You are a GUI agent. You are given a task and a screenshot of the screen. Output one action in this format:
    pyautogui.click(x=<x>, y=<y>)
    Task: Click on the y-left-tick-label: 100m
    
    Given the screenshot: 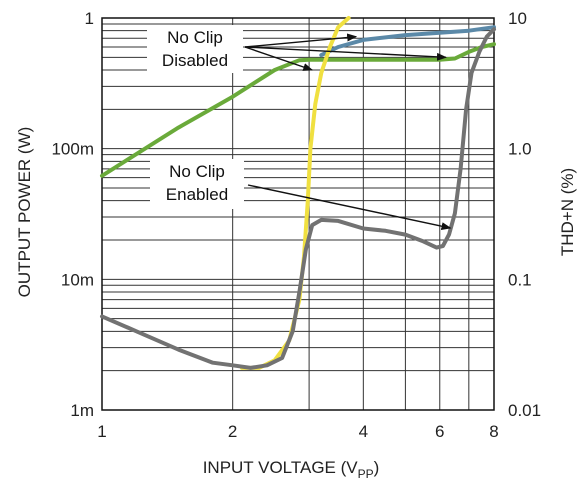 What is the action you would take?
    pyautogui.click(x=72, y=149)
    